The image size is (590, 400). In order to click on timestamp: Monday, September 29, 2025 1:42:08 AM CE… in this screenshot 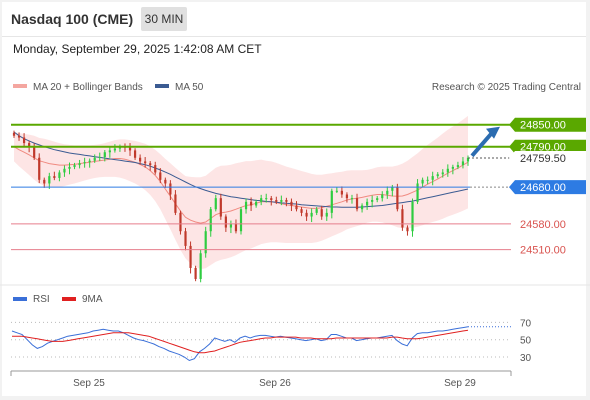, I will do `click(137, 49)`.